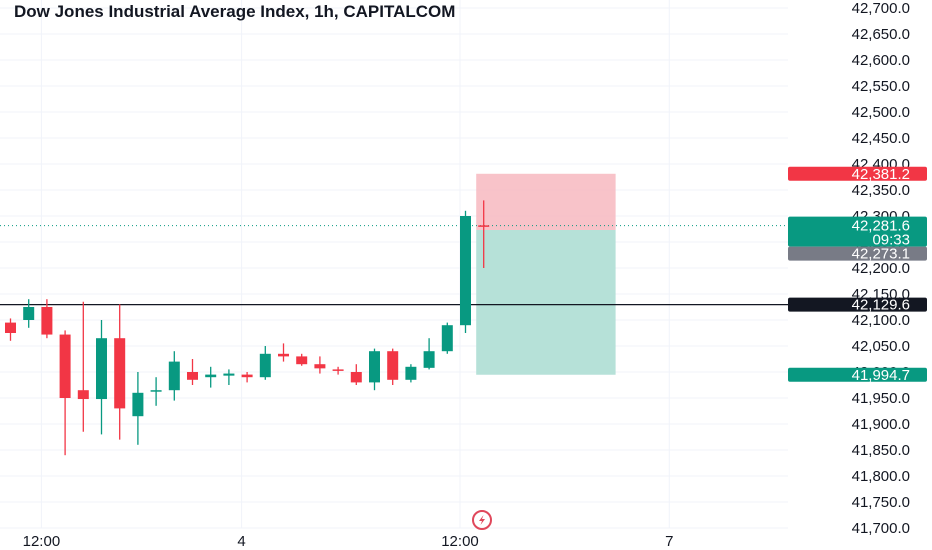 The image size is (932, 550). I want to click on x-tick-label: 4, so click(241, 541).